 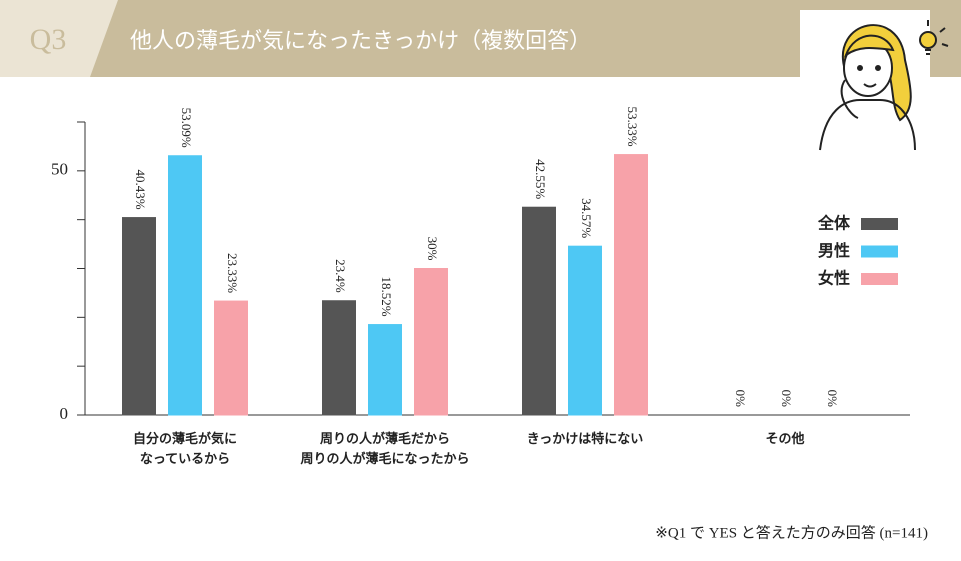 I want to click on legend-label: 女性, so click(x=834, y=278).